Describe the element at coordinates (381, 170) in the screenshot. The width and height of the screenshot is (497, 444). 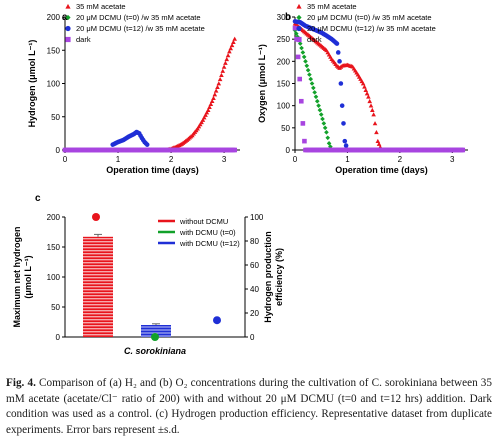
I see `x-axis-label: Operation time (days)` at that location.